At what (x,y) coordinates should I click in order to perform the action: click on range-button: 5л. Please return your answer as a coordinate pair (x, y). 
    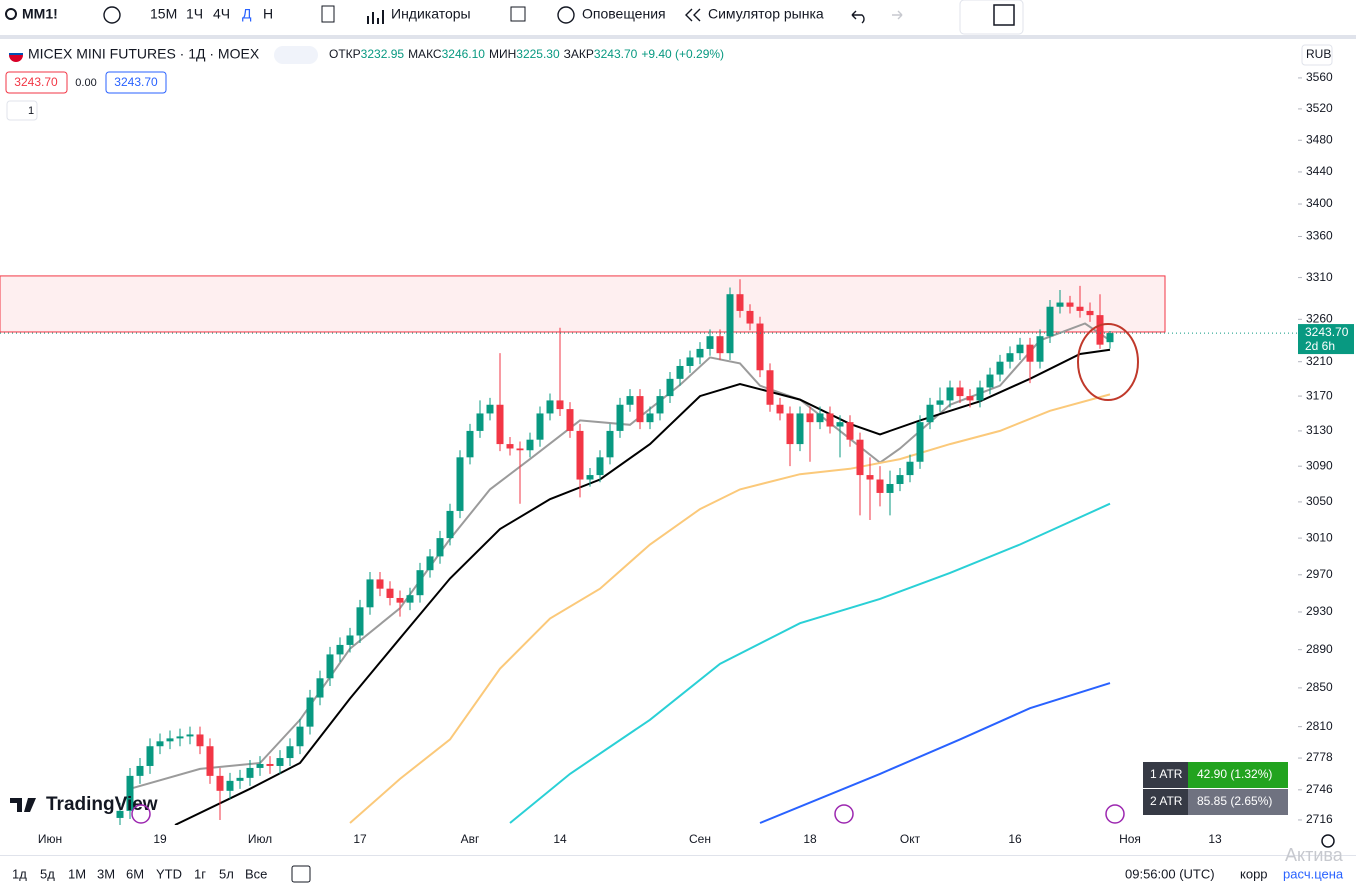
    Looking at the image, I should click on (226, 873).